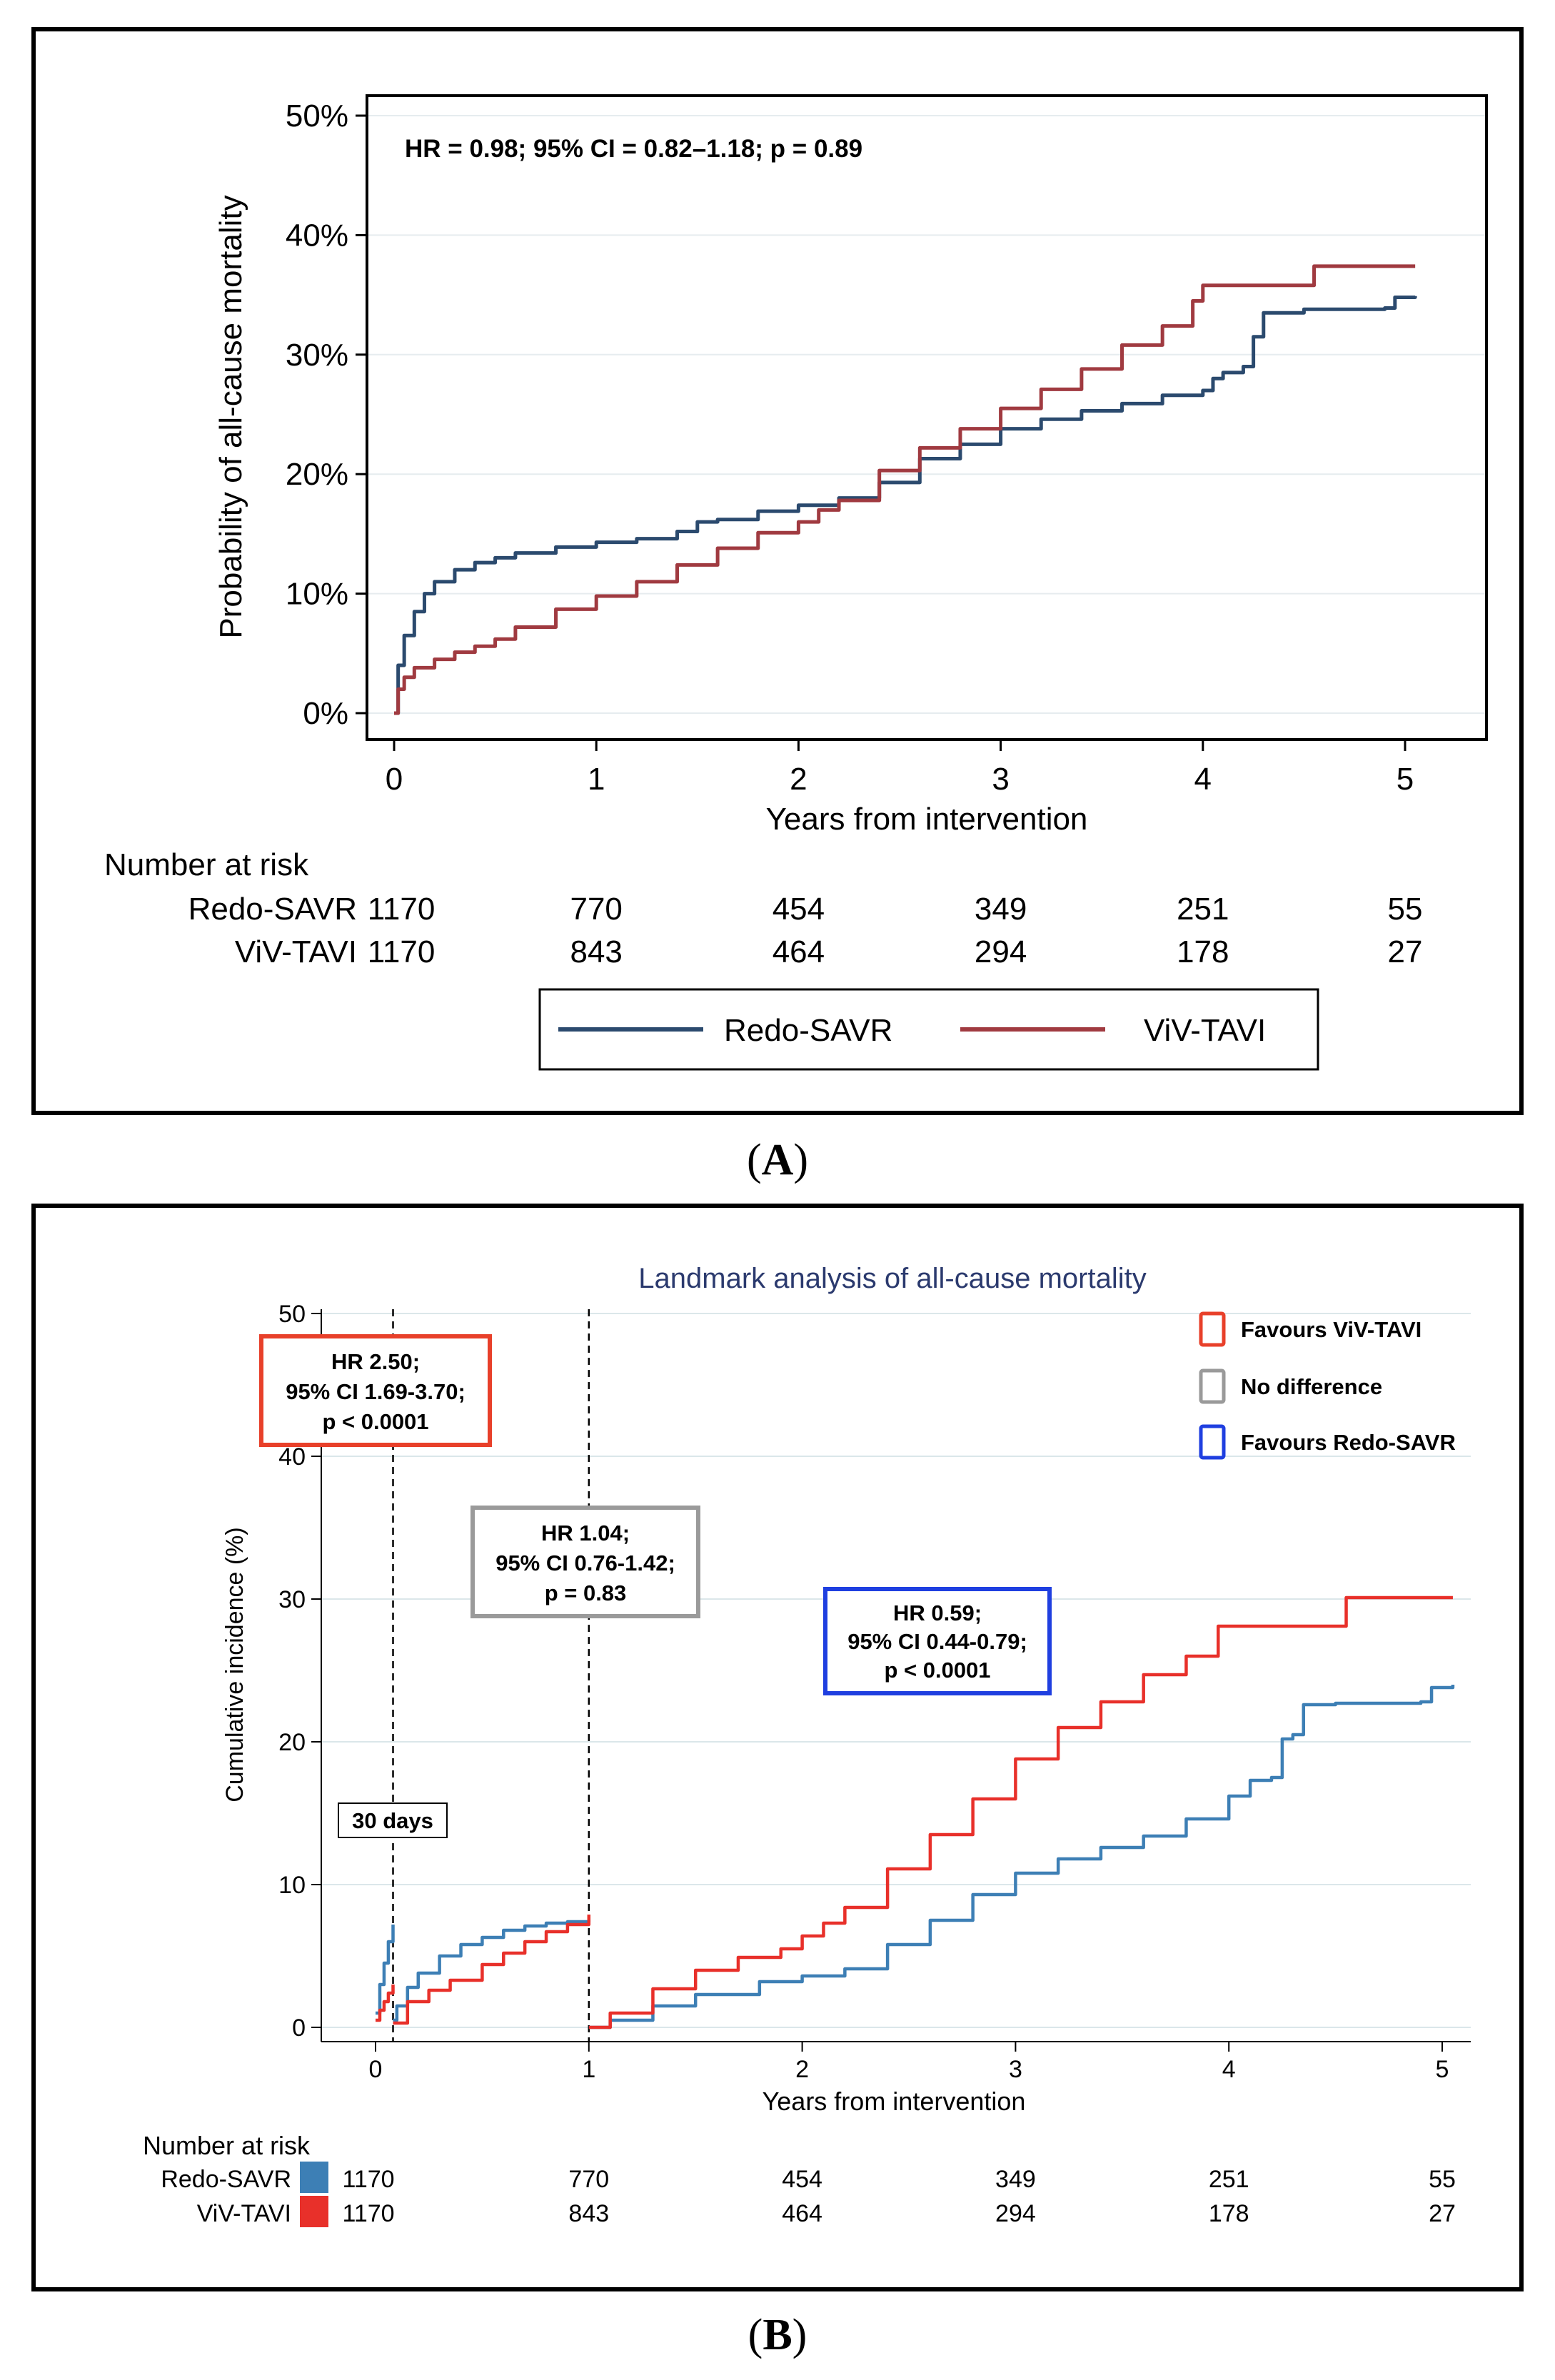  I want to click on risk-count-a: 349, so click(1001, 909).